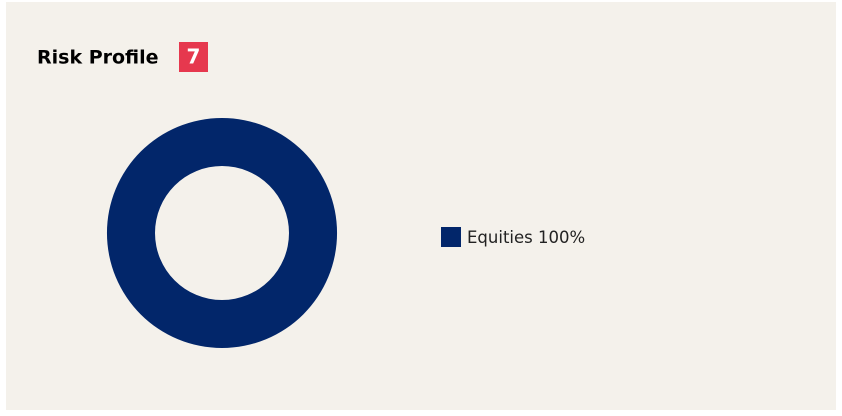 The width and height of the screenshot is (842, 416). I want to click on legend-name: Equities, so click(500, 237).